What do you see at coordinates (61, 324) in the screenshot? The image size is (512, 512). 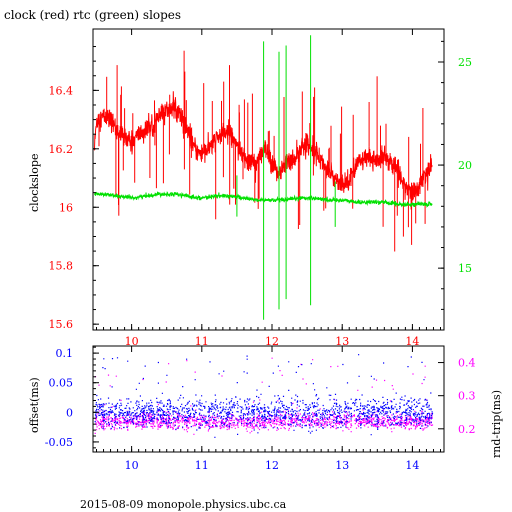 I see `clockslope-tick-label: 15.6` at bounding box center [61, 324].